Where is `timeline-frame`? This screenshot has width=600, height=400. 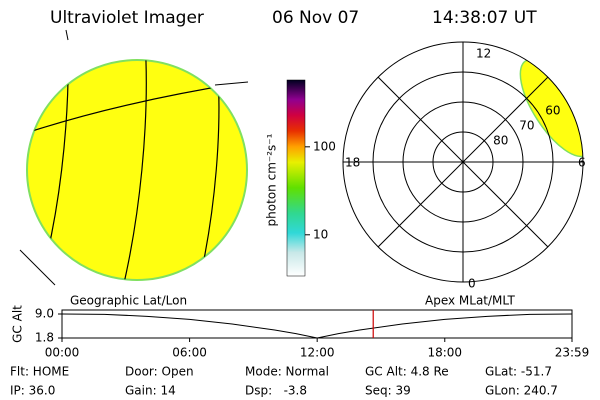
timeline-frame is located at coordinates (317, 324).